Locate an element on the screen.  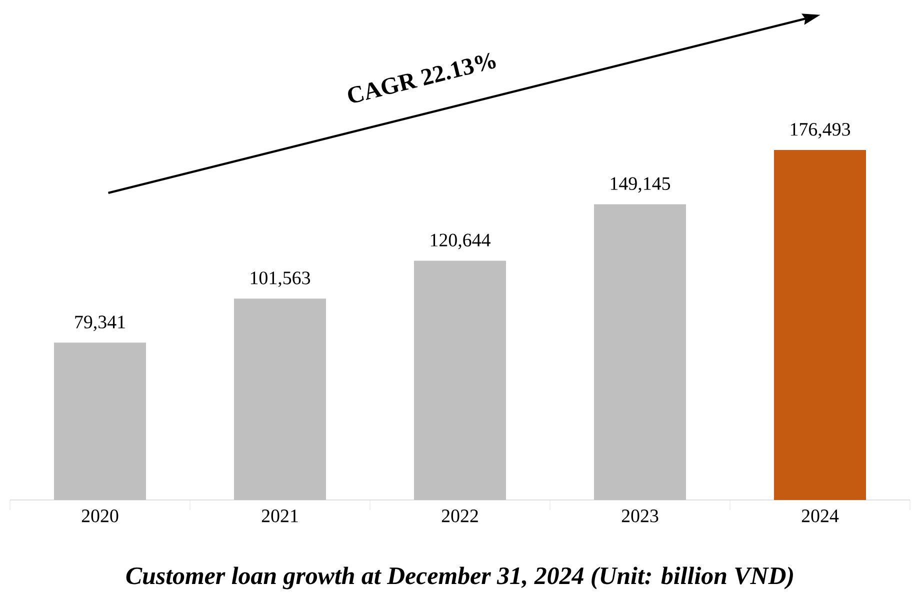
x-tick-label: 2024 is located at coordinates (820, 516).